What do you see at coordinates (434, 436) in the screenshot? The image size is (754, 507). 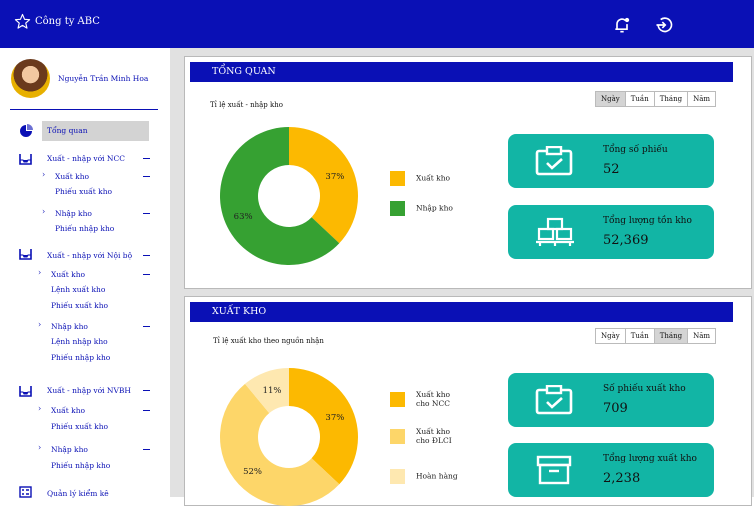 I see `legend-label: Xuất kho cho ĐLCI` at bounding box center [434, 436].